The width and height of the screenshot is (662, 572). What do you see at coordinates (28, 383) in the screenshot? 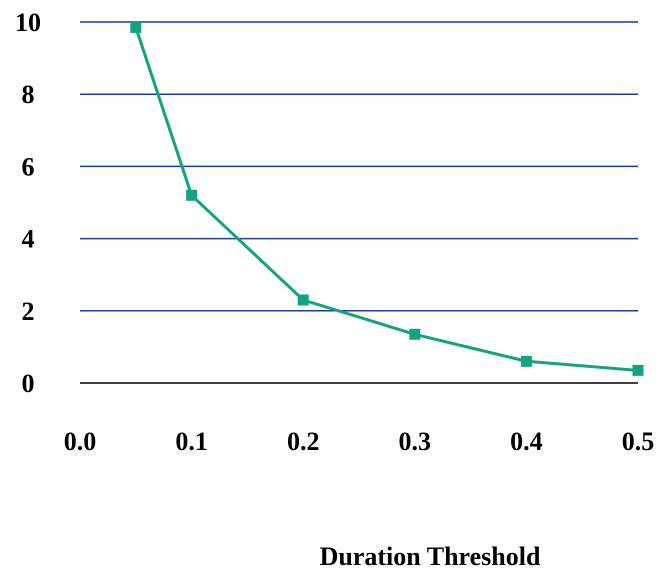
I see `y-tick-label-0: 0` at bounding box center [28, 383].